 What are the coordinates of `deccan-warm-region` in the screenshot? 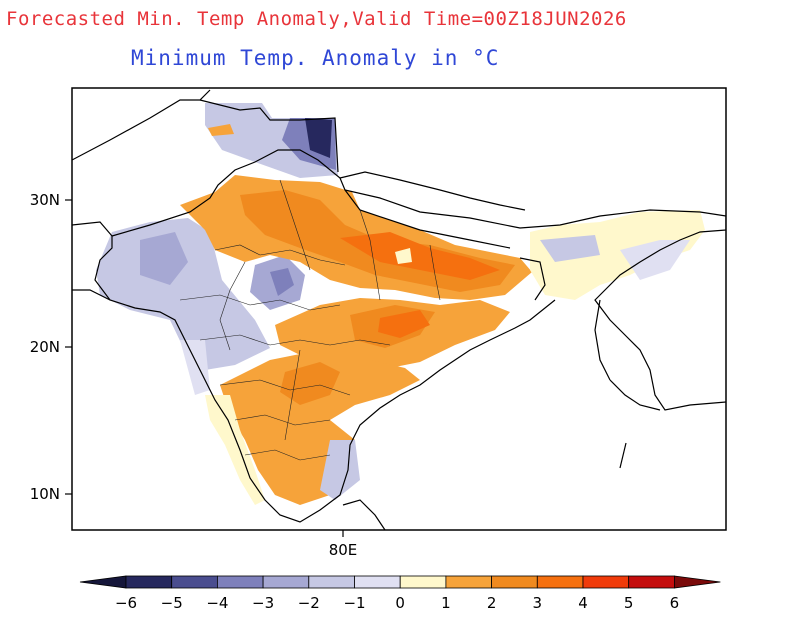 It's located at (320, 427).